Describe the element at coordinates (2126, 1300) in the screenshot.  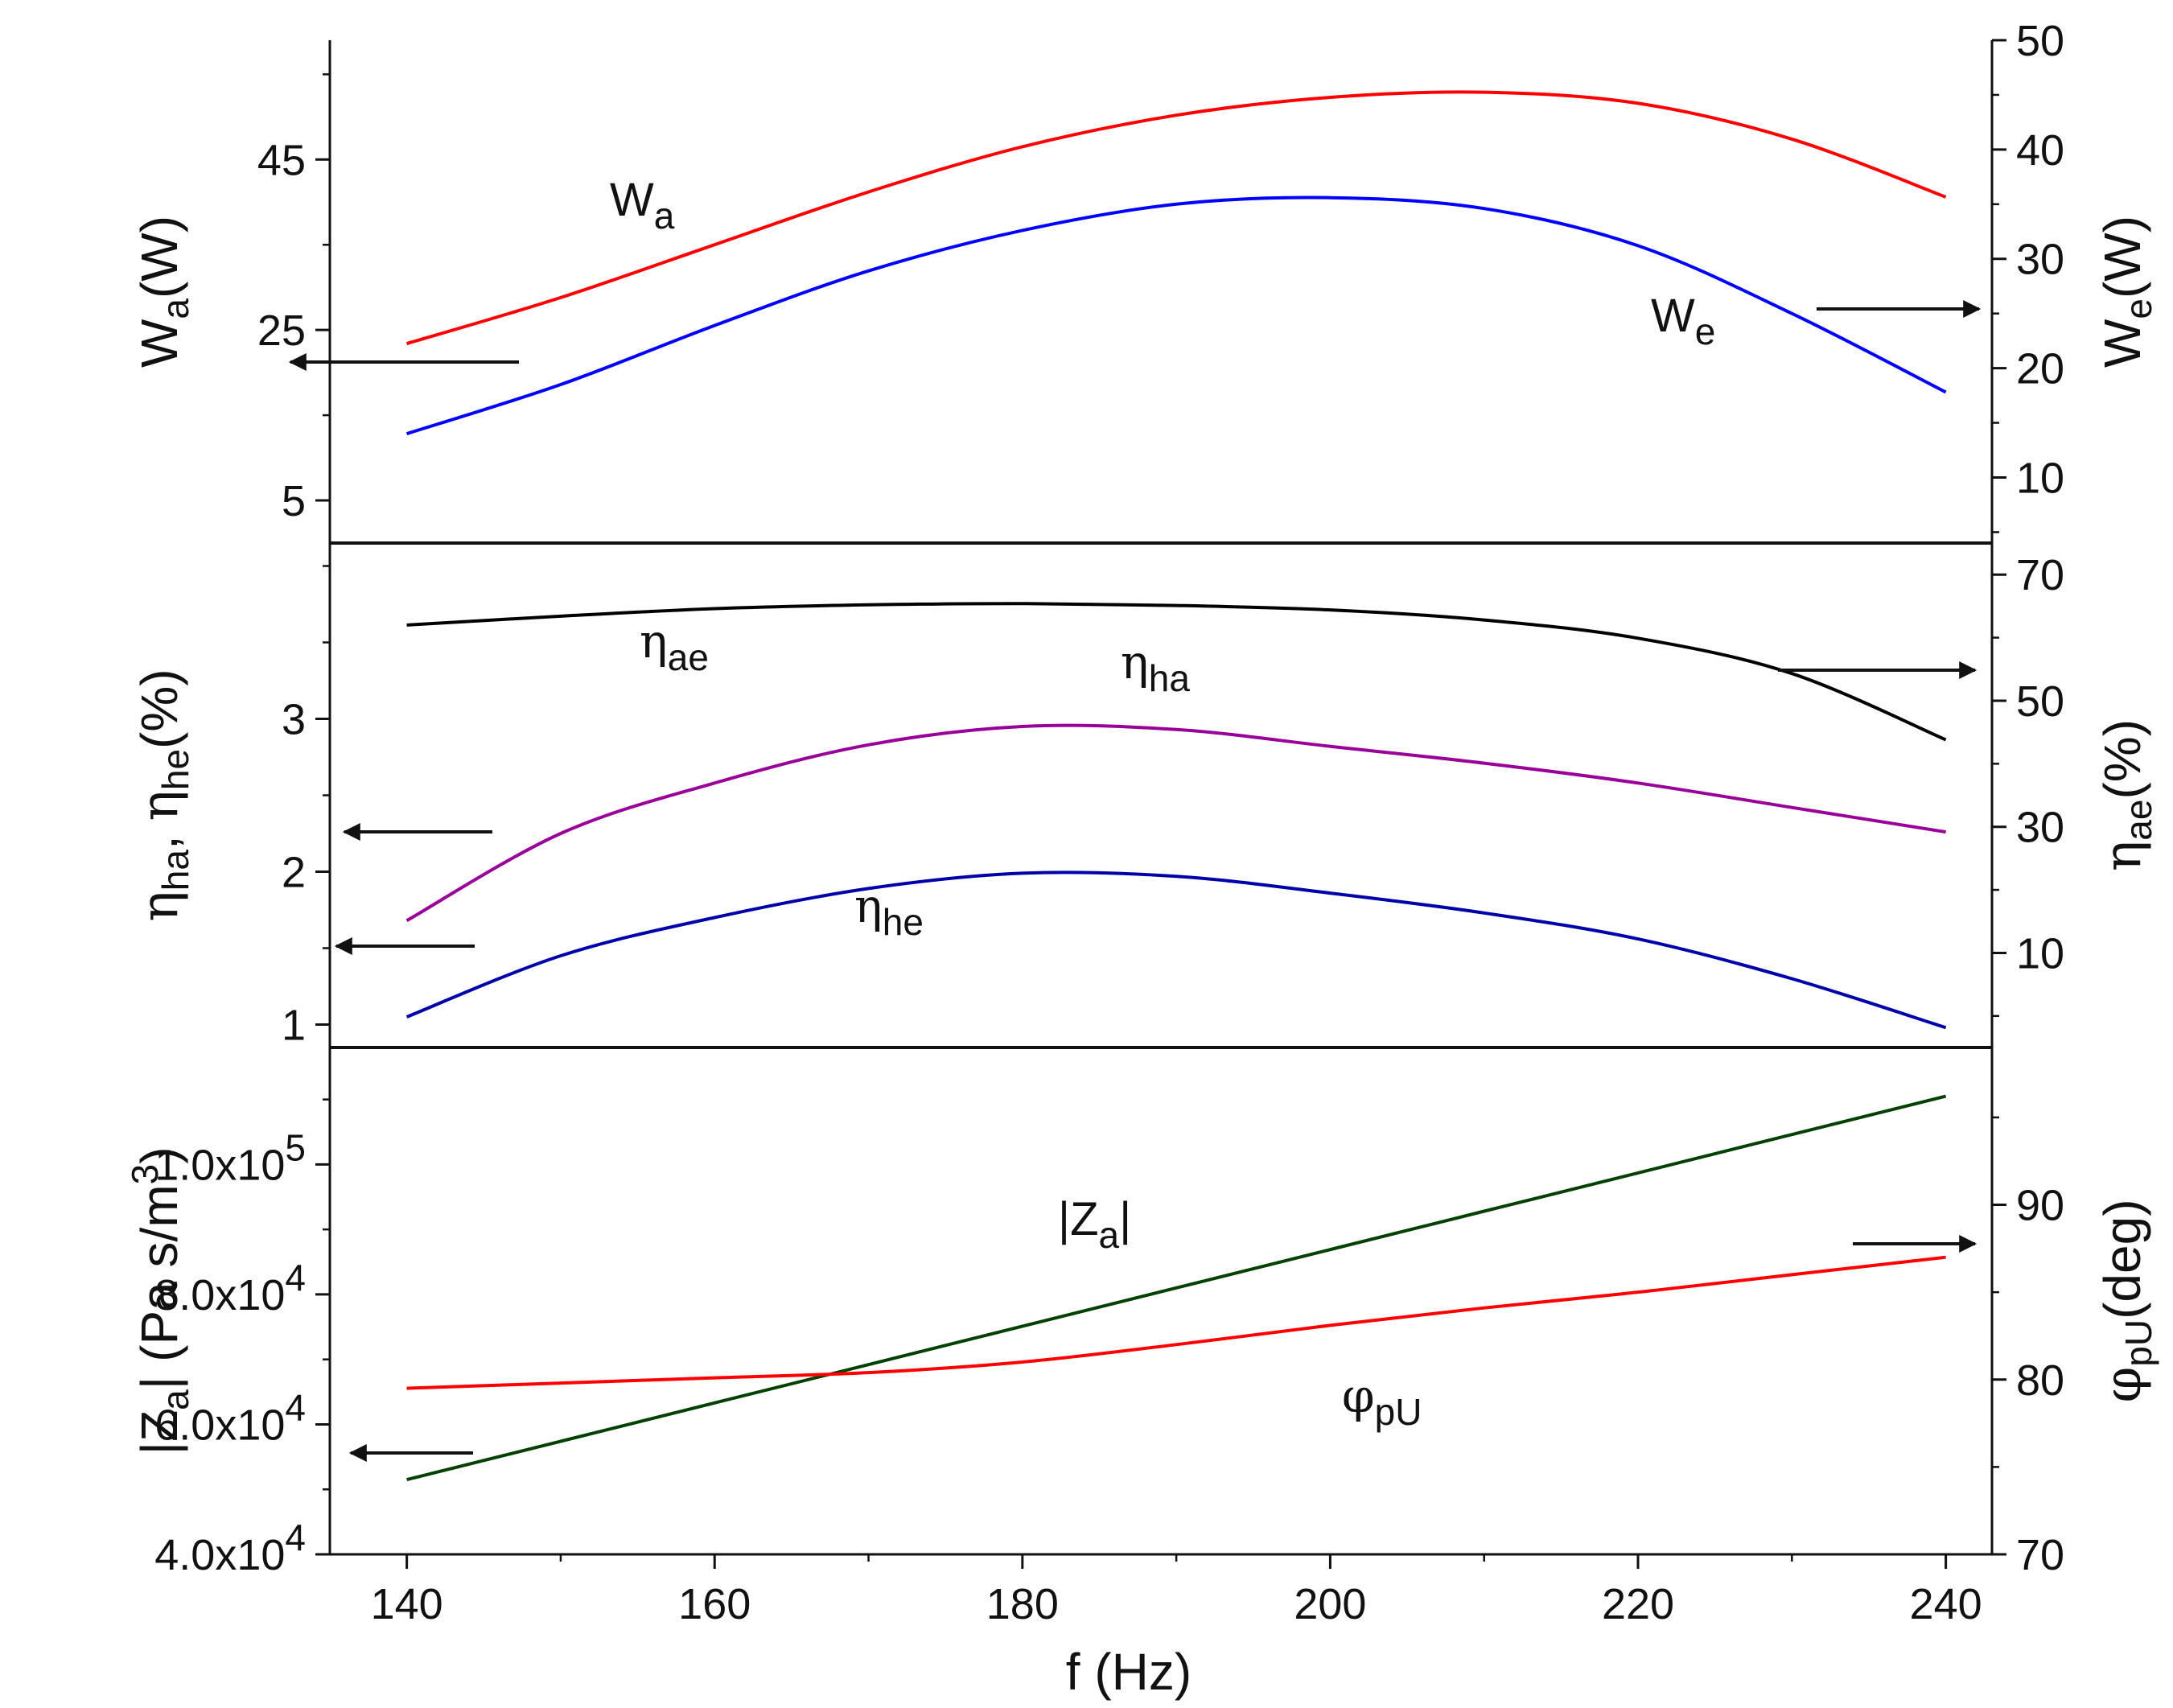
I see `right-axis-title: φpU(deg)` at that location.